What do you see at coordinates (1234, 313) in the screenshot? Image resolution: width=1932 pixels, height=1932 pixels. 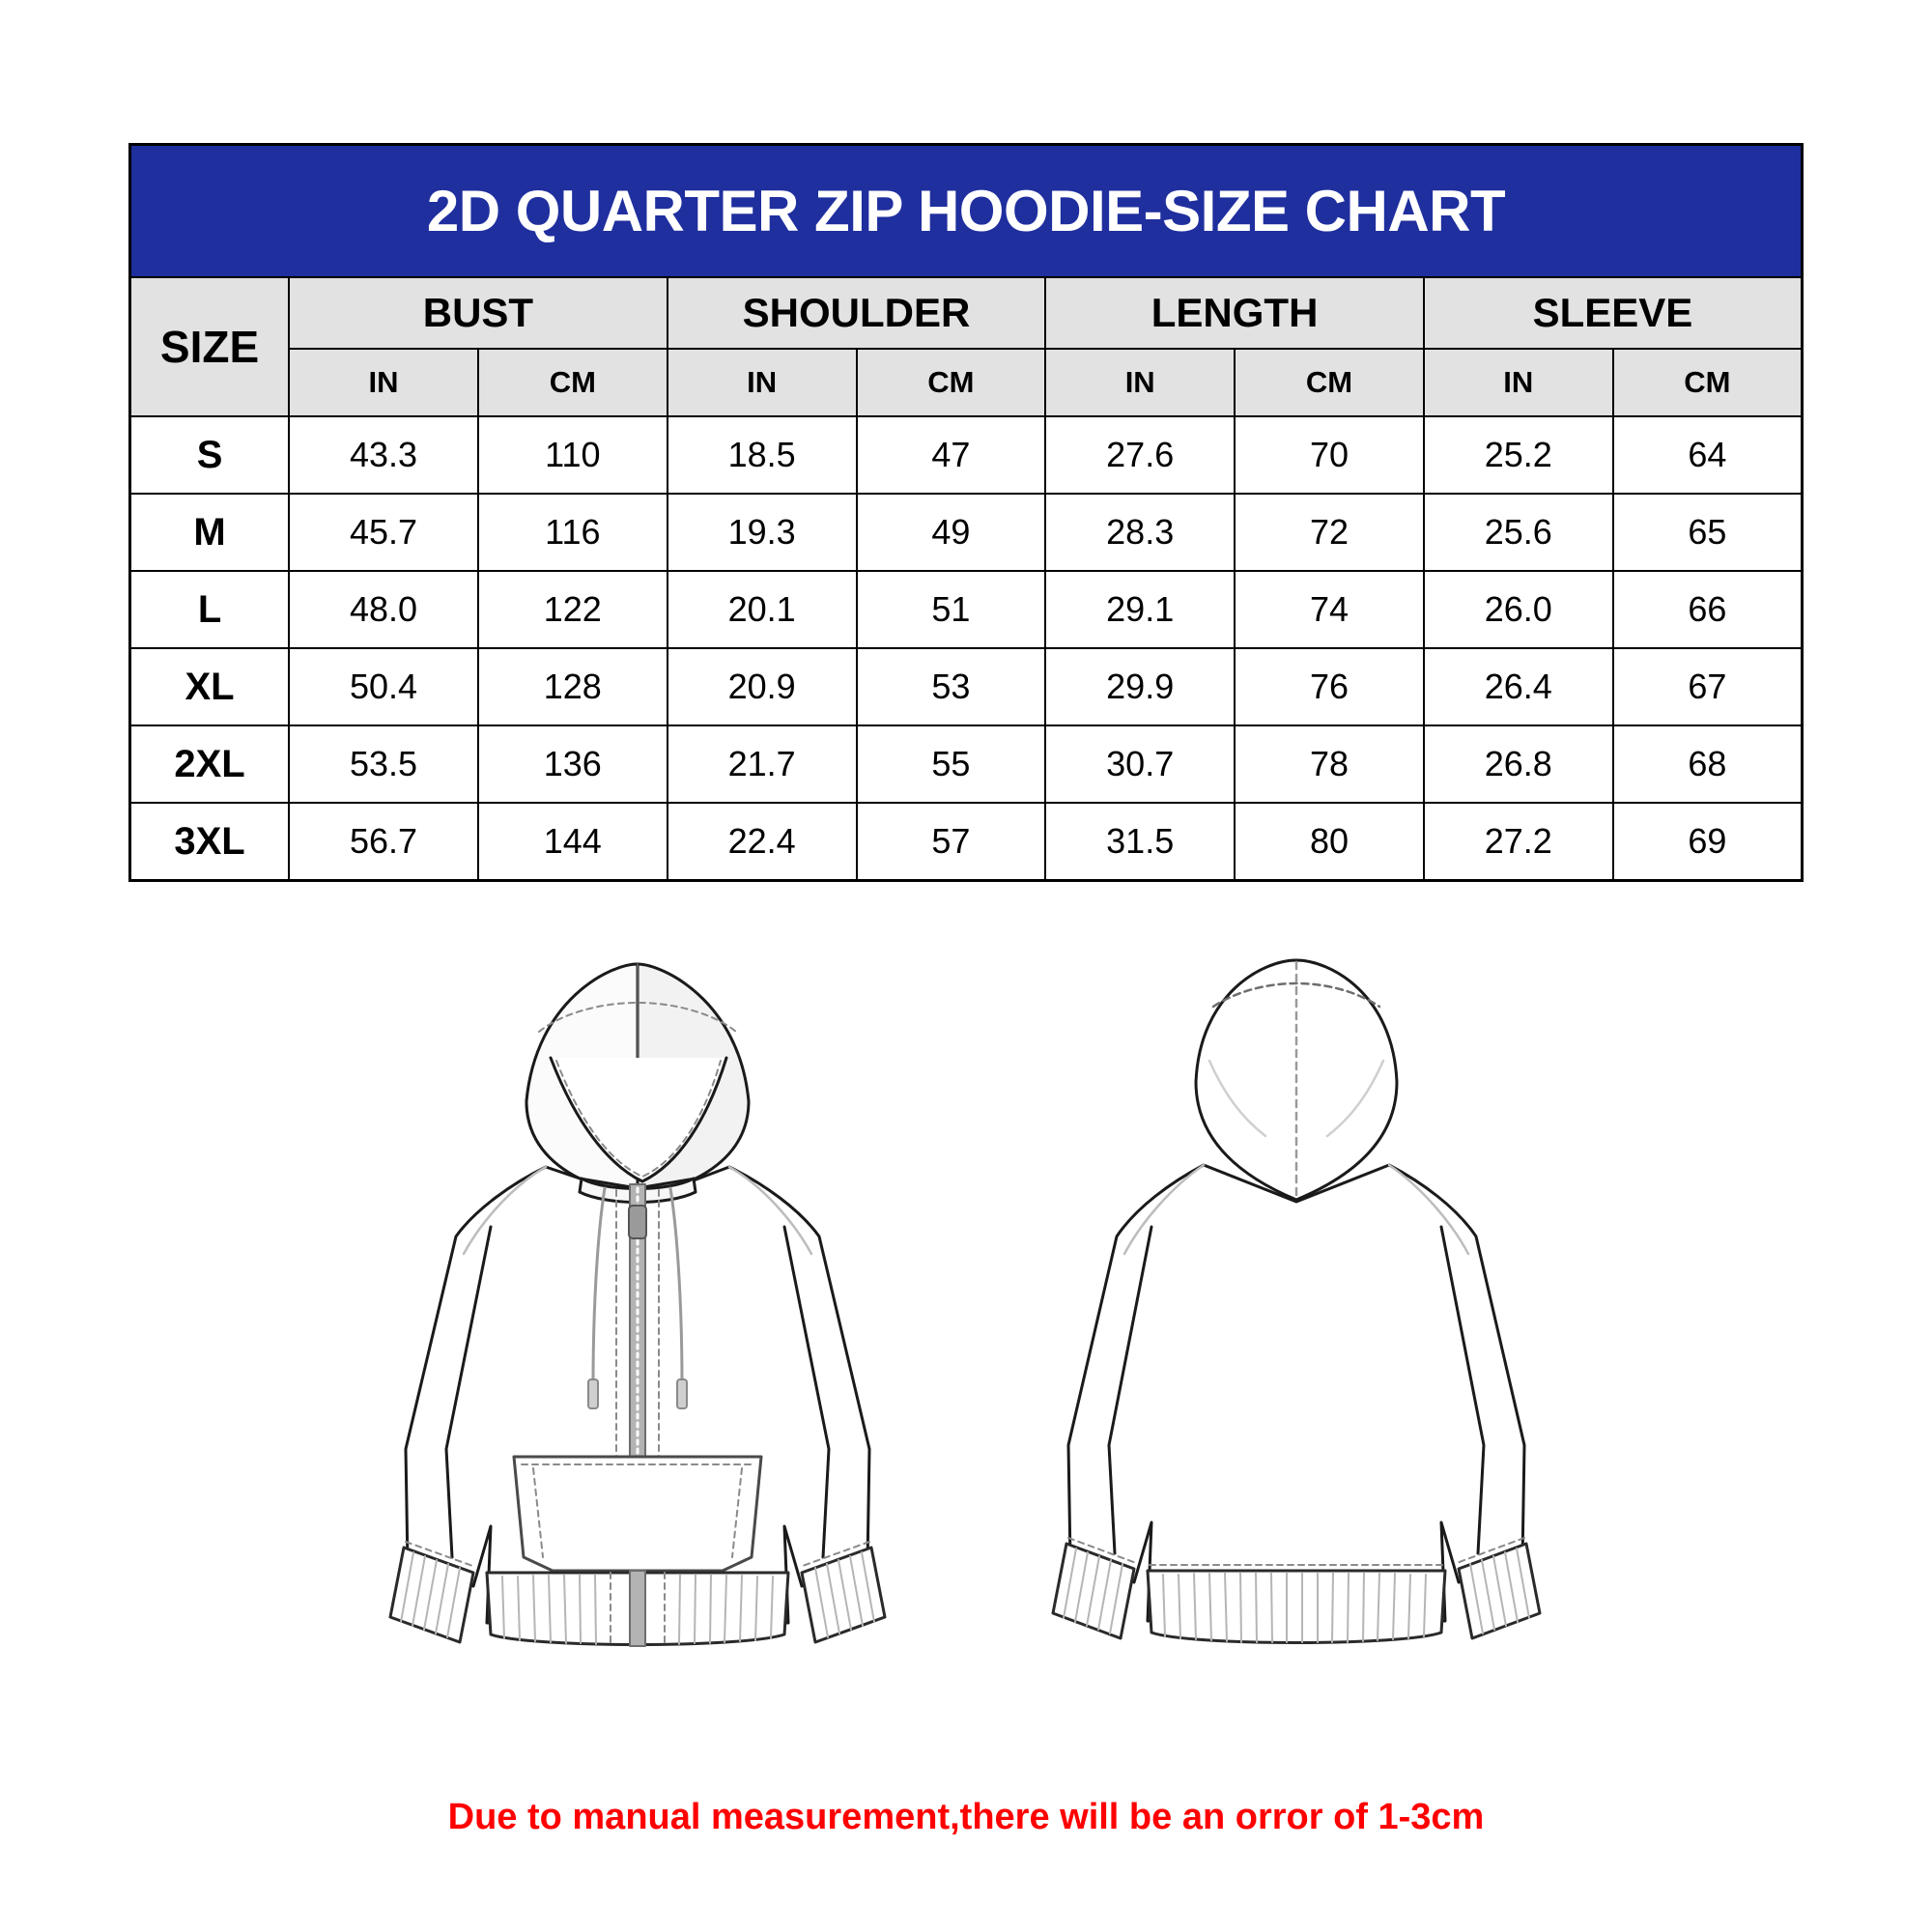 I see `column-header-length: LENGTH` at bounding box center [1234, 313].